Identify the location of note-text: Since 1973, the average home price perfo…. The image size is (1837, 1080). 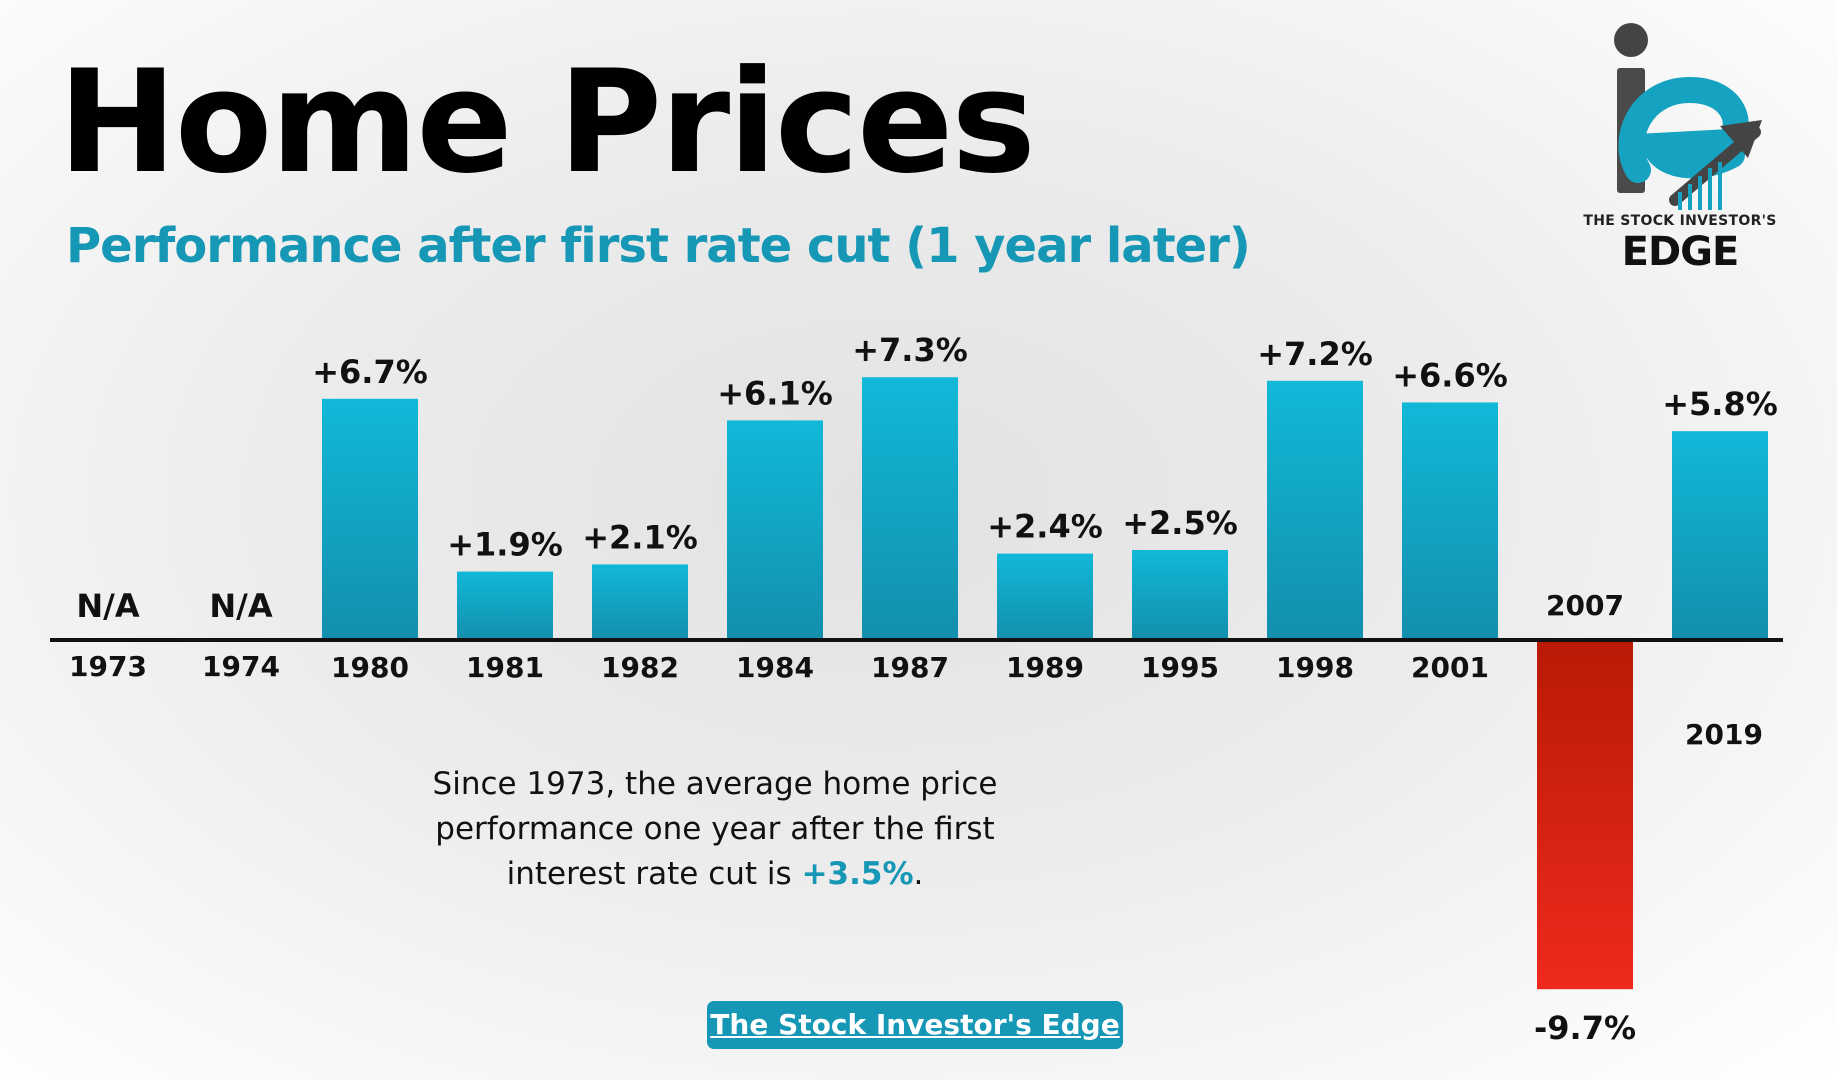
(715, 829).